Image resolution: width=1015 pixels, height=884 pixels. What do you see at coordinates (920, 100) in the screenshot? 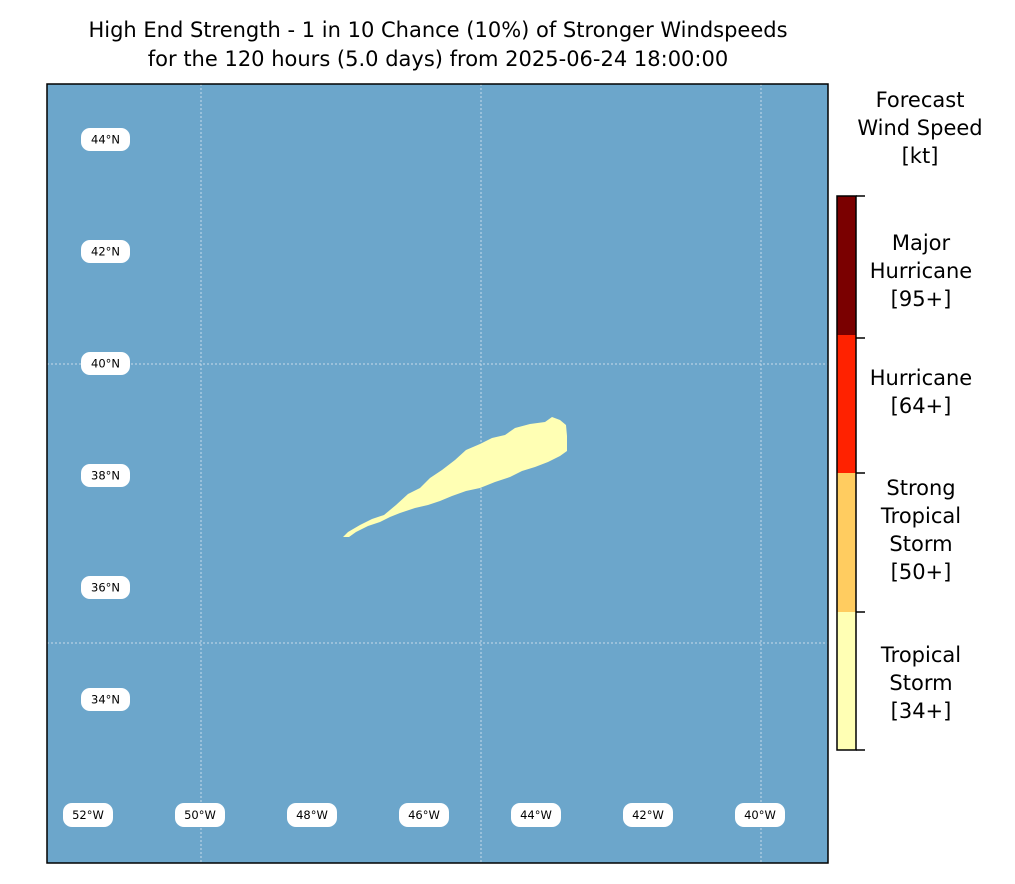
I see `colorbar-title-line: Forecast` at bounding box center [920, 100].